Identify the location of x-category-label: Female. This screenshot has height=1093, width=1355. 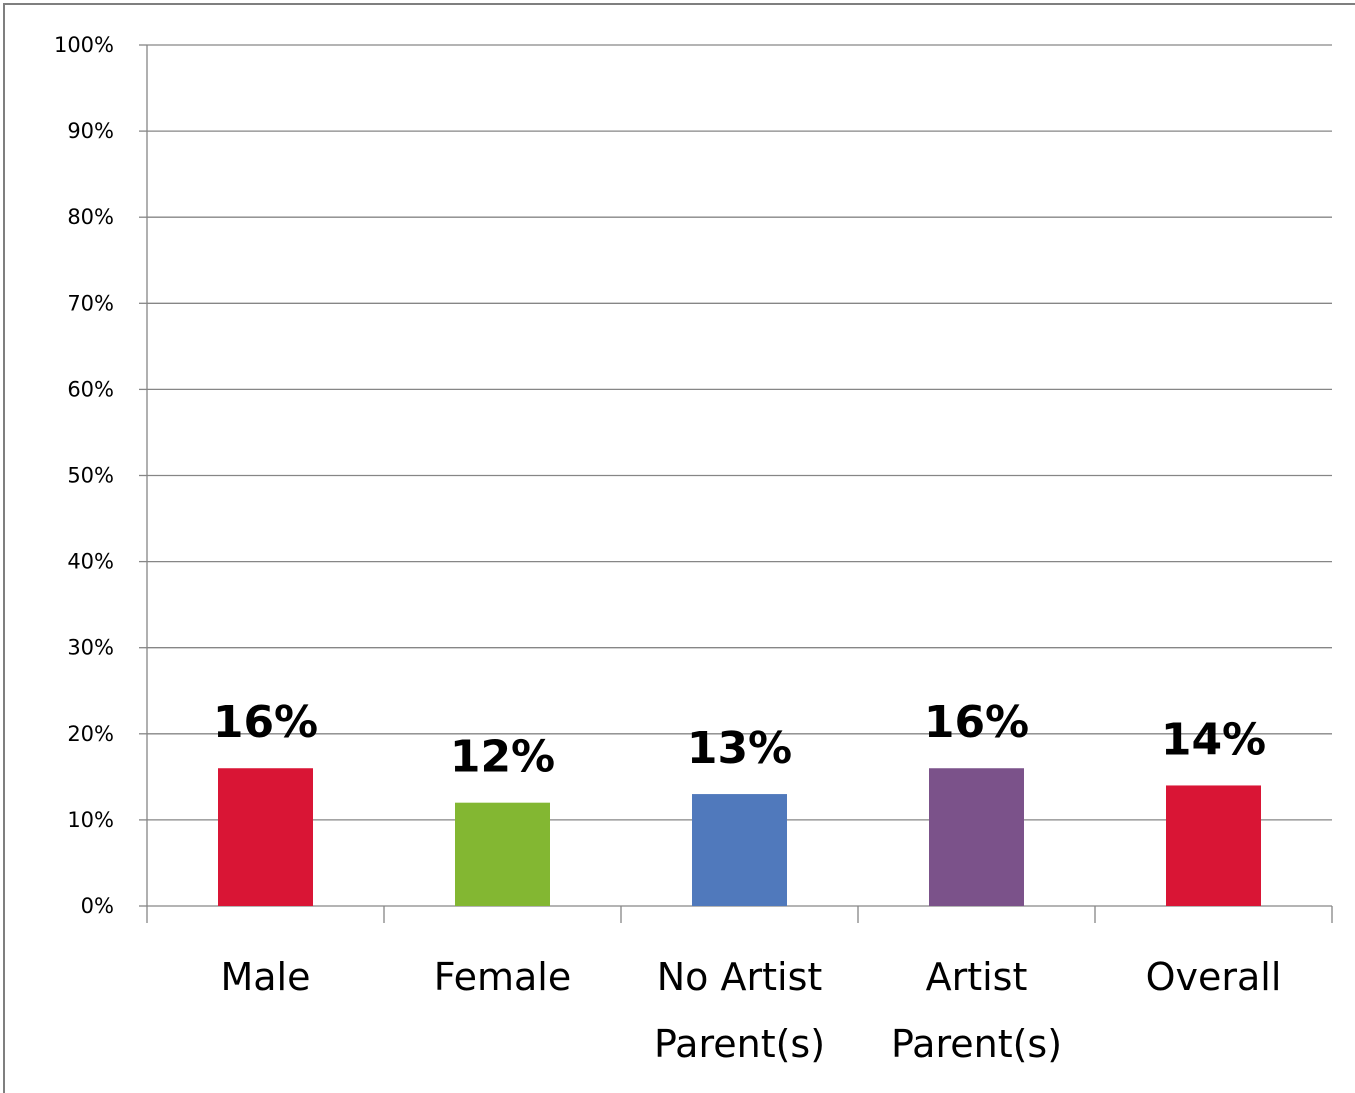
(502, 977).